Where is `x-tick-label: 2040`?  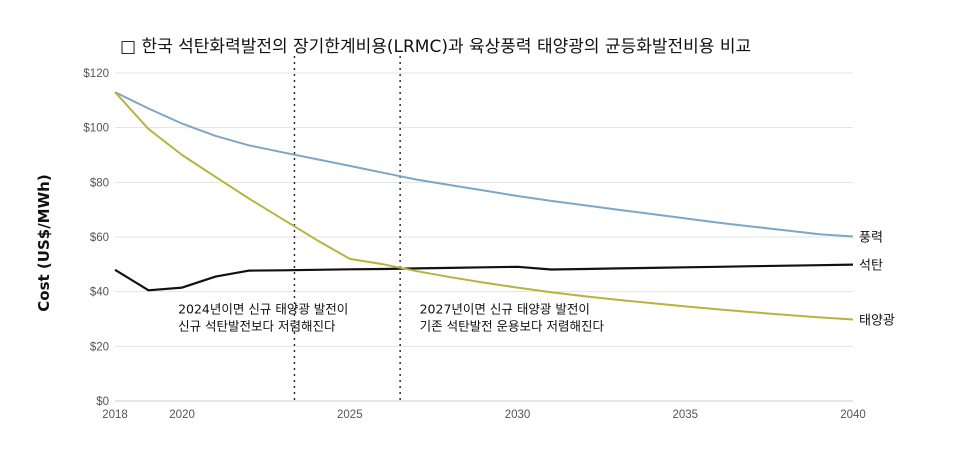
x-tick-label: 2040 is located at coordinates (853, 415).